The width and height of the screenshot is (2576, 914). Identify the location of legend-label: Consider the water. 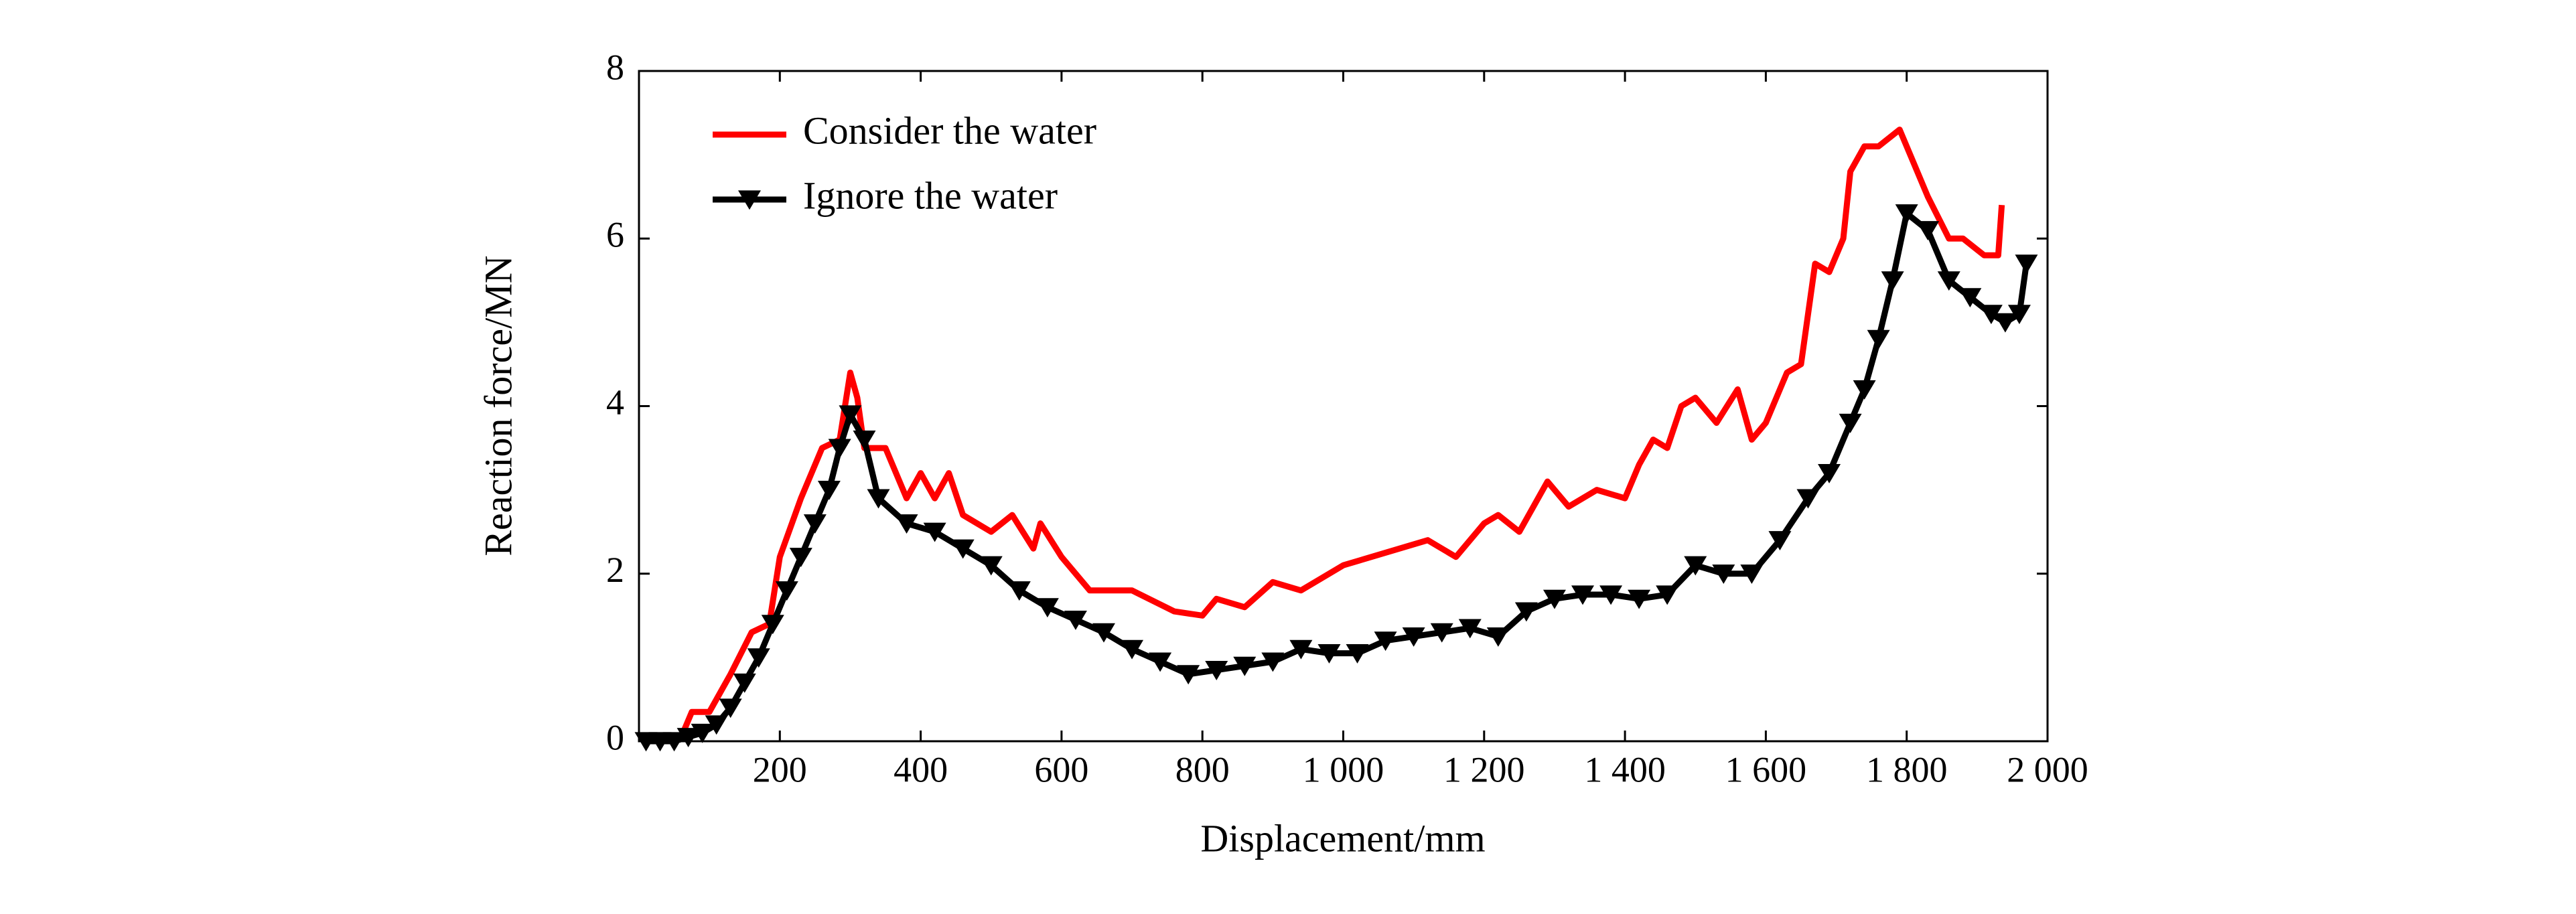
(949, 130).